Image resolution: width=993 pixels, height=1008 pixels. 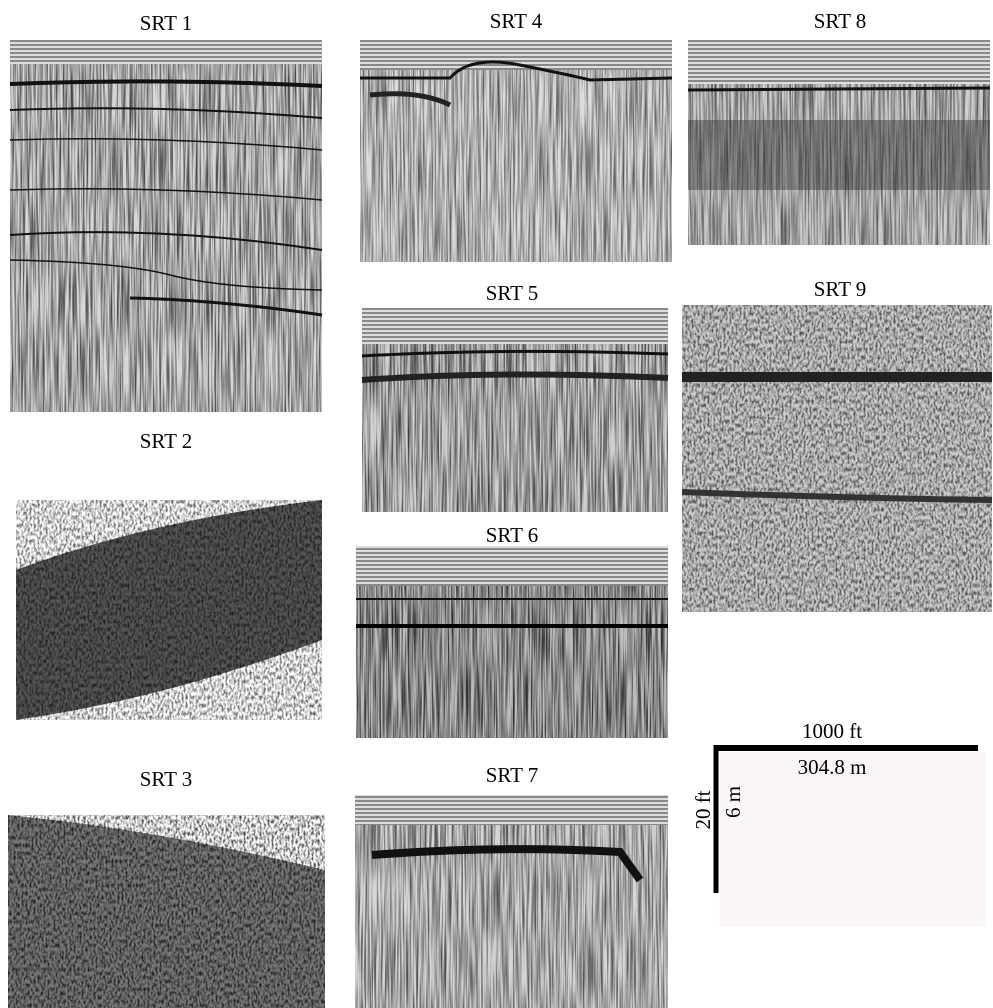 What do you see at coordinates (512, 775) in the screenshot?
I see `panel-title: SRT 7` at bounding box center [512, 775].